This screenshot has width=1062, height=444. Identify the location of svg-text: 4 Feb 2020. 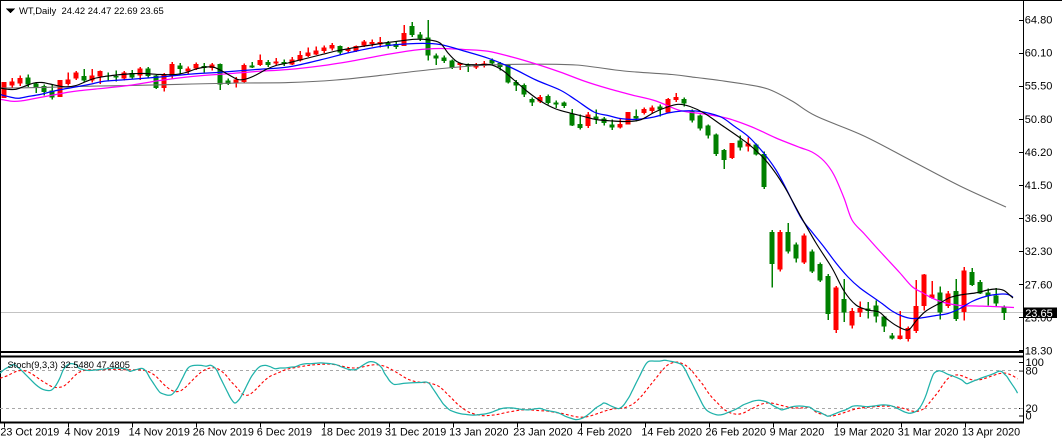
(604, 433).